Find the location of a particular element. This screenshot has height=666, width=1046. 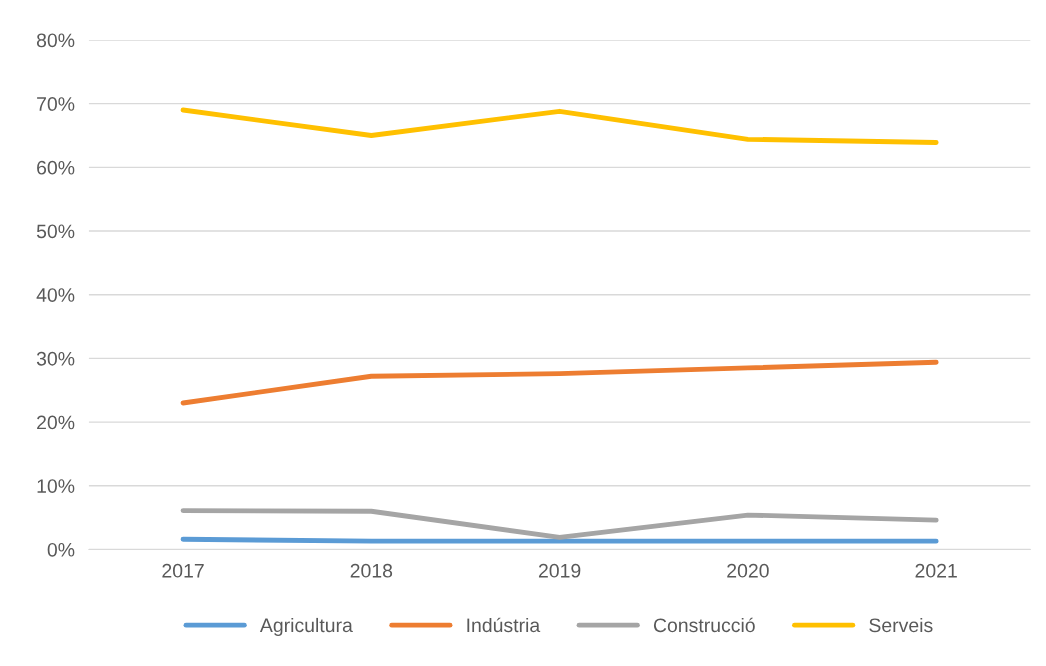

x-tick-label: 2019 is located at coordinates (559, 570).